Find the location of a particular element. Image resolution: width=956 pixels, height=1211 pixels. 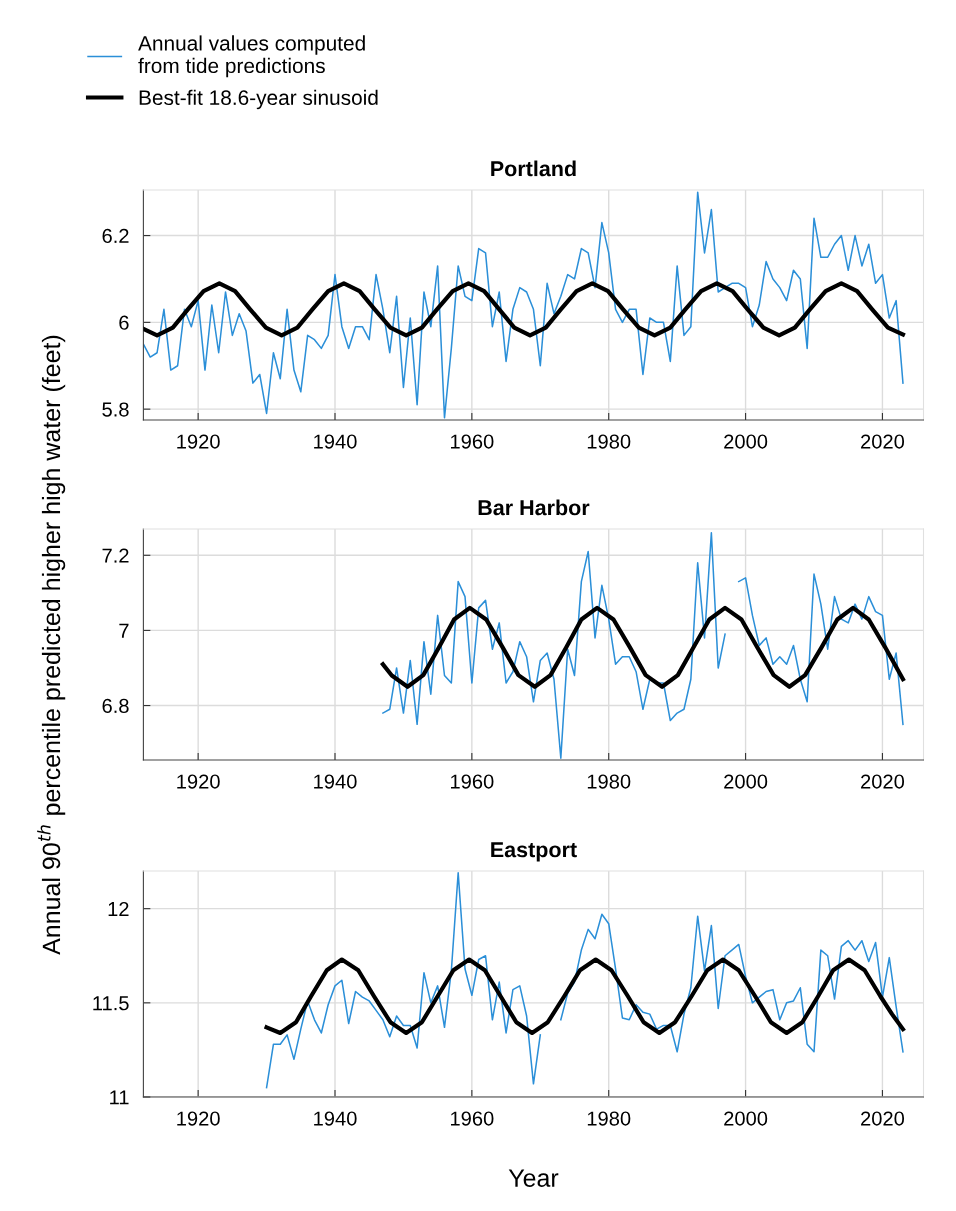

chart-title: Bar Harbor is located at coordinates (534, 507).